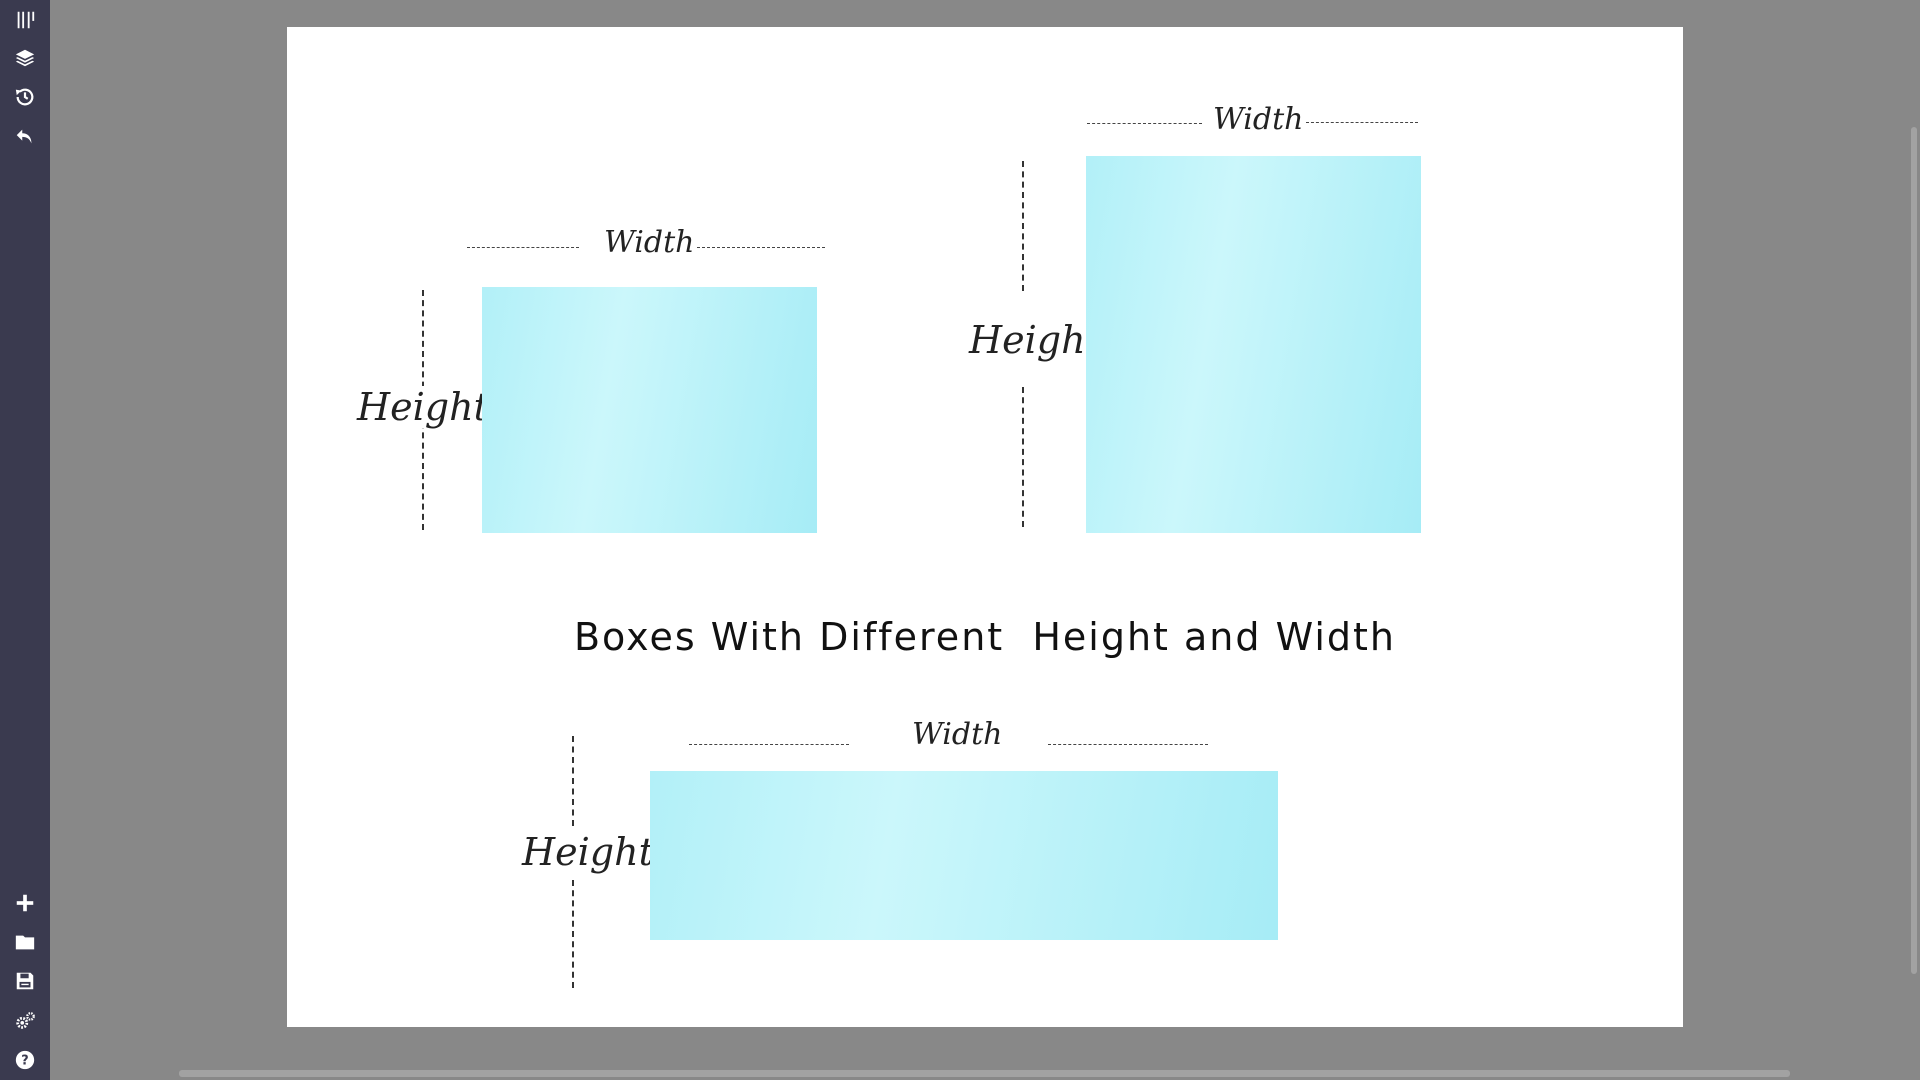  Describe the element at coordinates (25, 58) in the screenshot. I see `layers-icon` at that location.